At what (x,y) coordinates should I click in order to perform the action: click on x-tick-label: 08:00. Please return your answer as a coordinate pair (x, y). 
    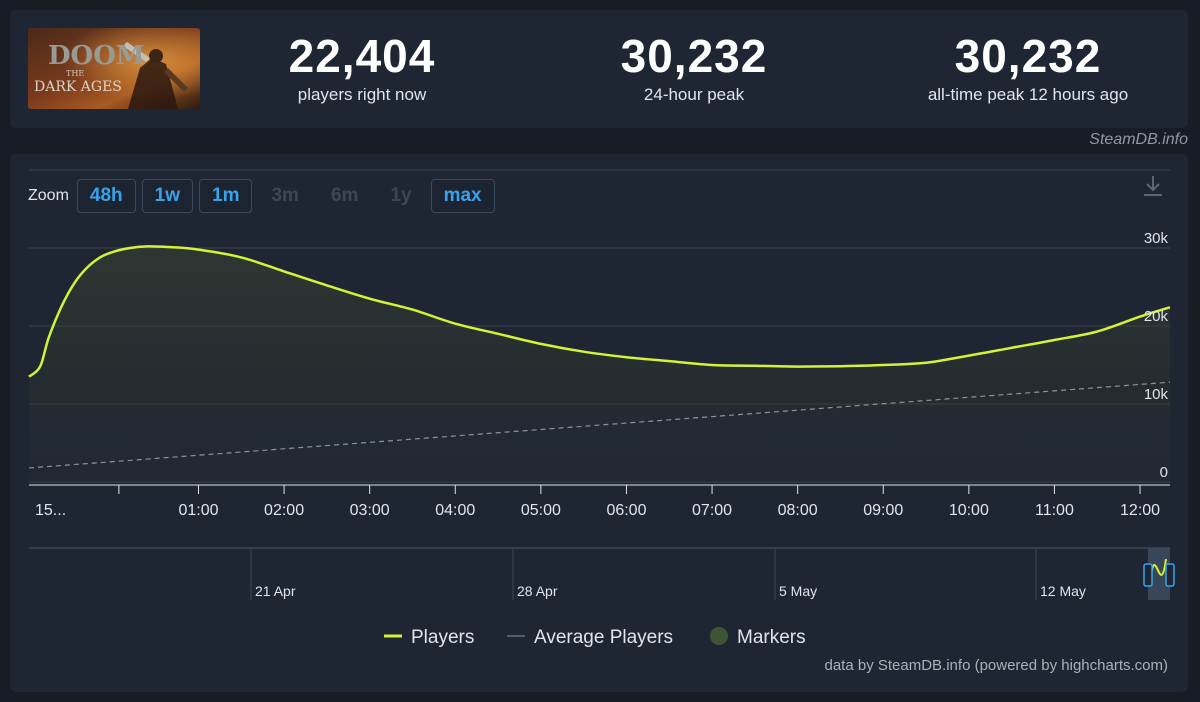
    Looking at the image, I should click on (798, 510).